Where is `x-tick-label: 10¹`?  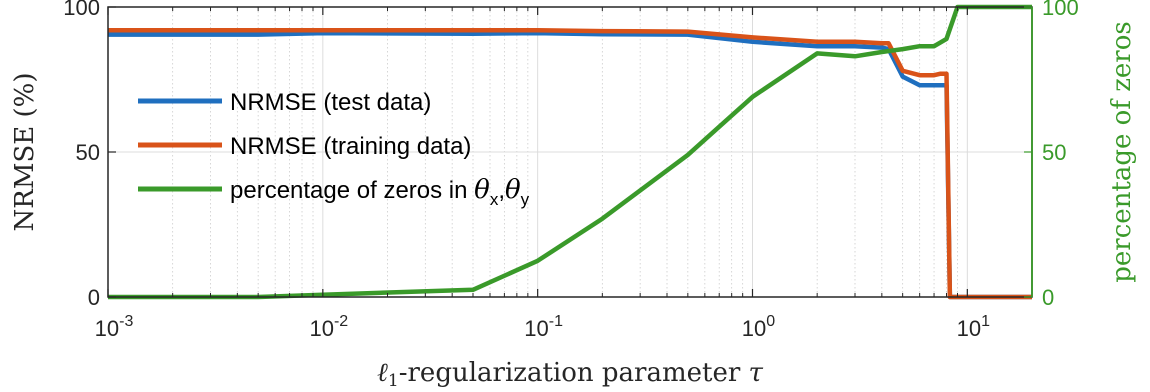 x-tick-label: 10¹ is located at coordinates (973, 327).